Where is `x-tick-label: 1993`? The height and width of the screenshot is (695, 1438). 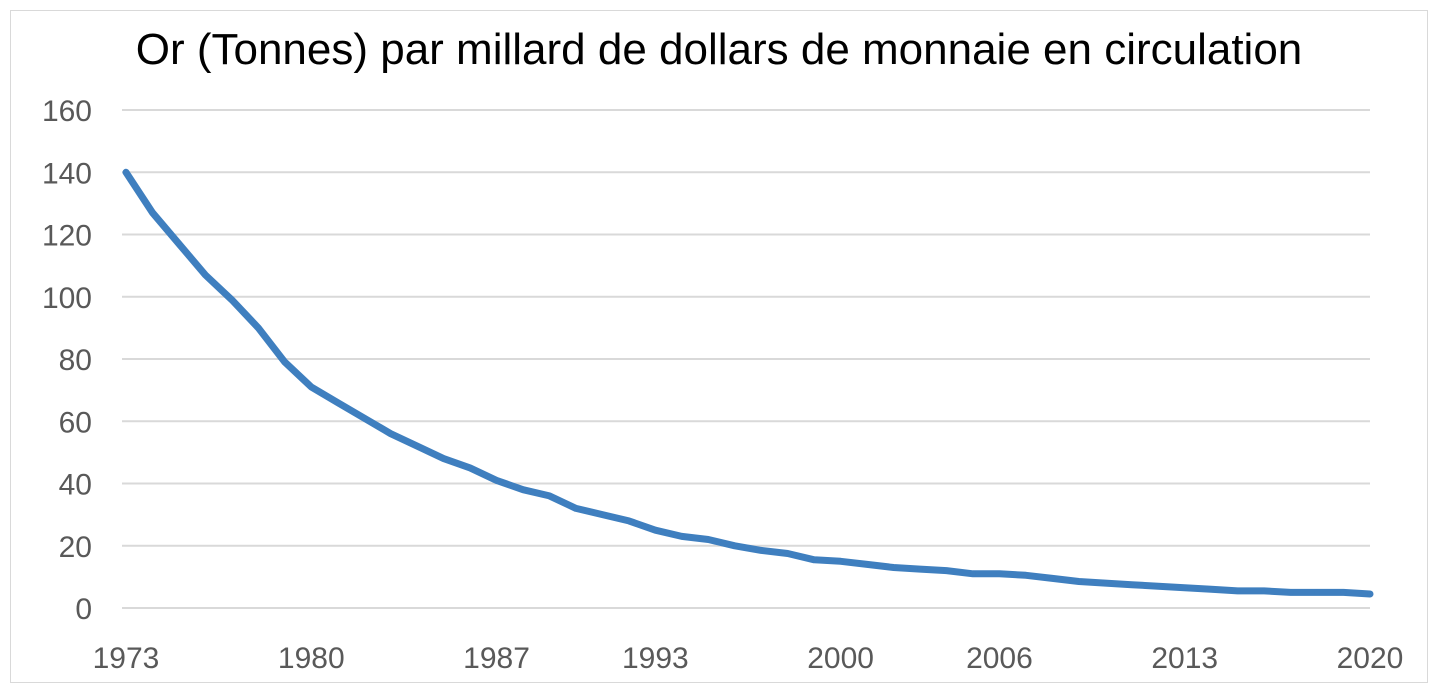 x-tick-label: 1993 is located at coordinates (655, 658).